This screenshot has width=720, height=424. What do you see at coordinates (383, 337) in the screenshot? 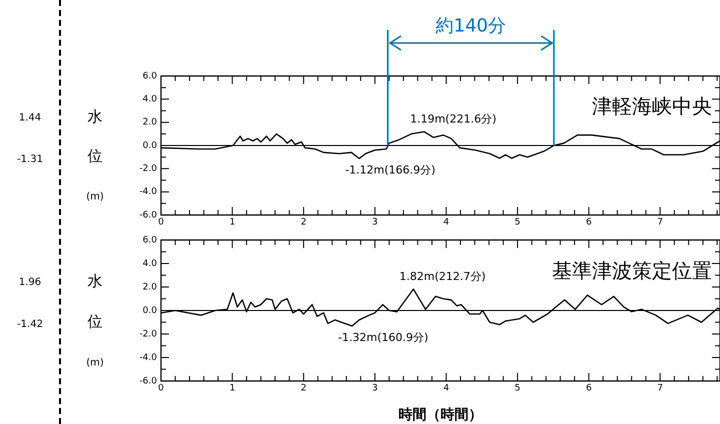
I see `annotation: -1.32m(160.9分)` at bounding box center [383, 337].